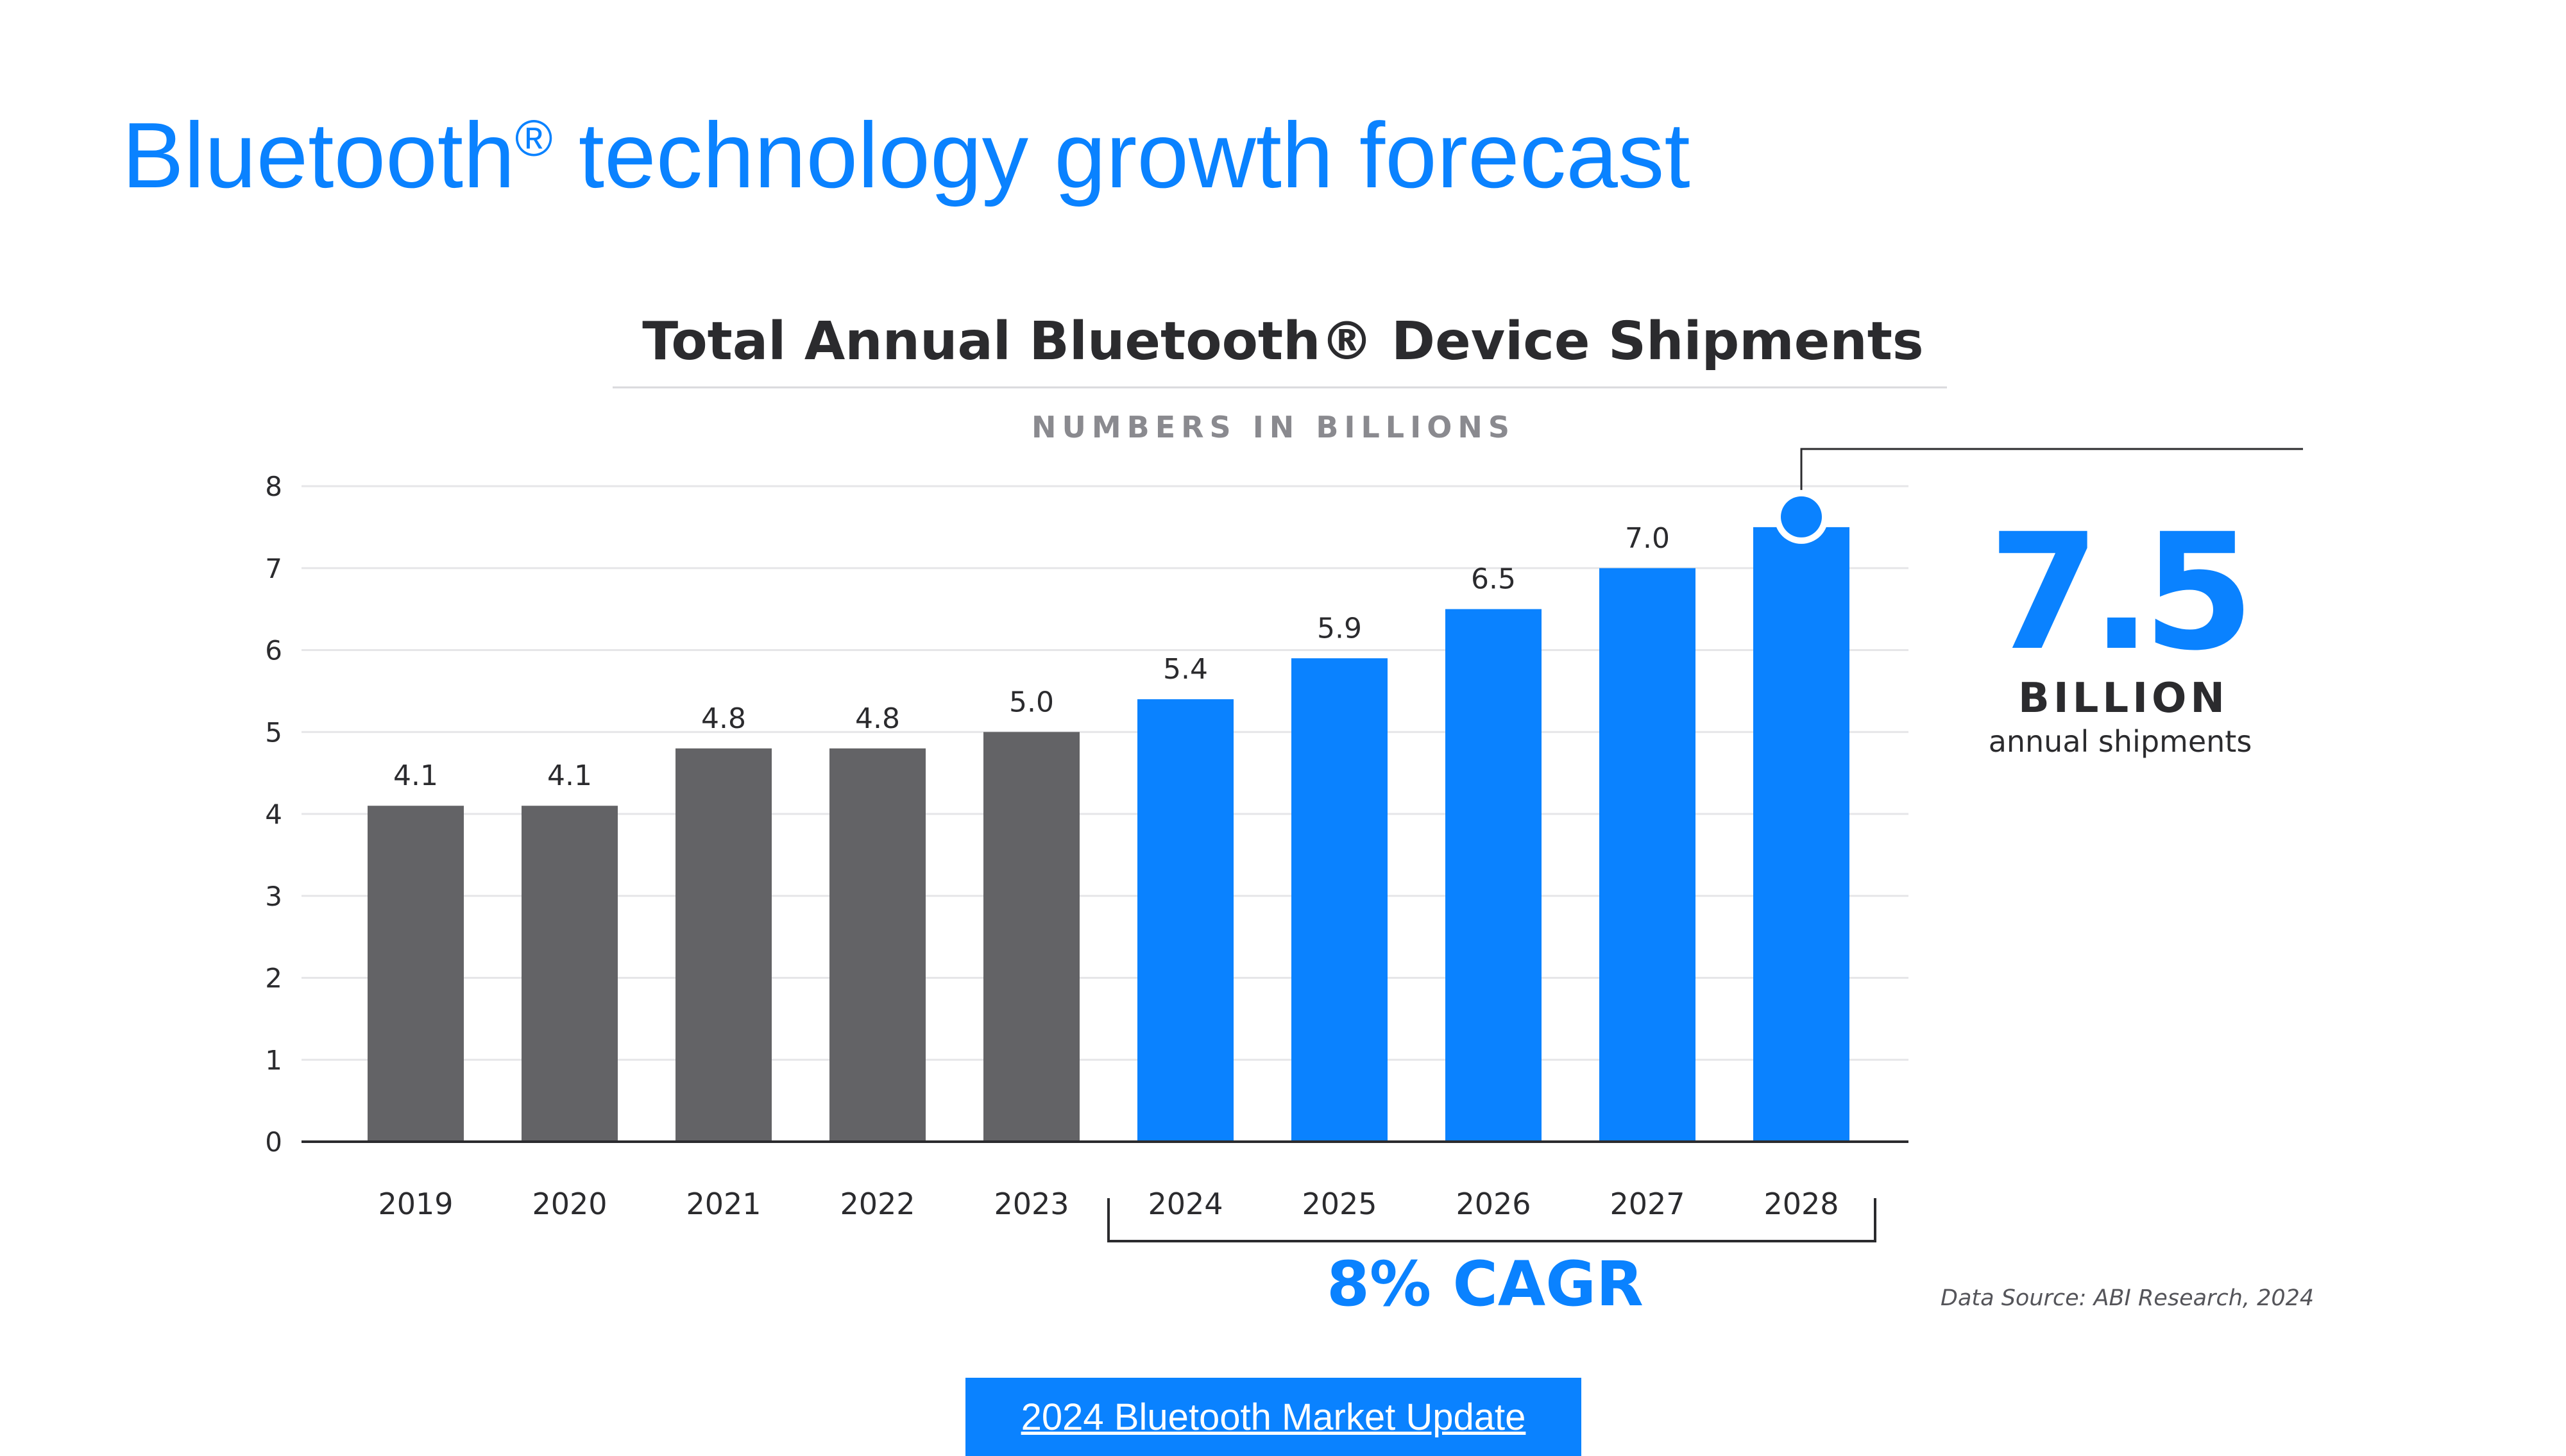  I want to click on cagr-bracket, so click(1491, 1220).